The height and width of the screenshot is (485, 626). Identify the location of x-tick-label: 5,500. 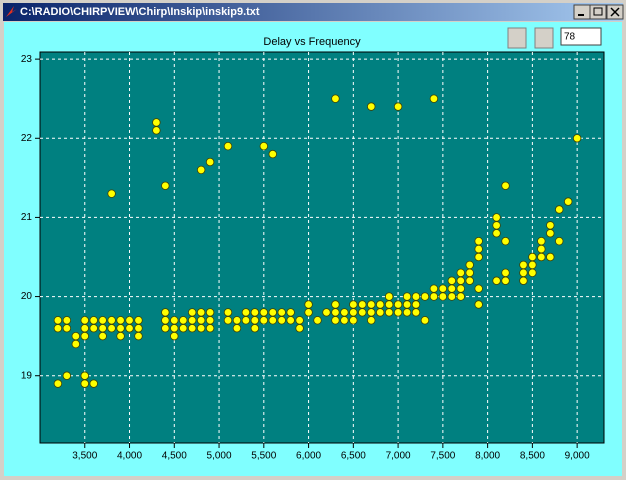
(263, 456).